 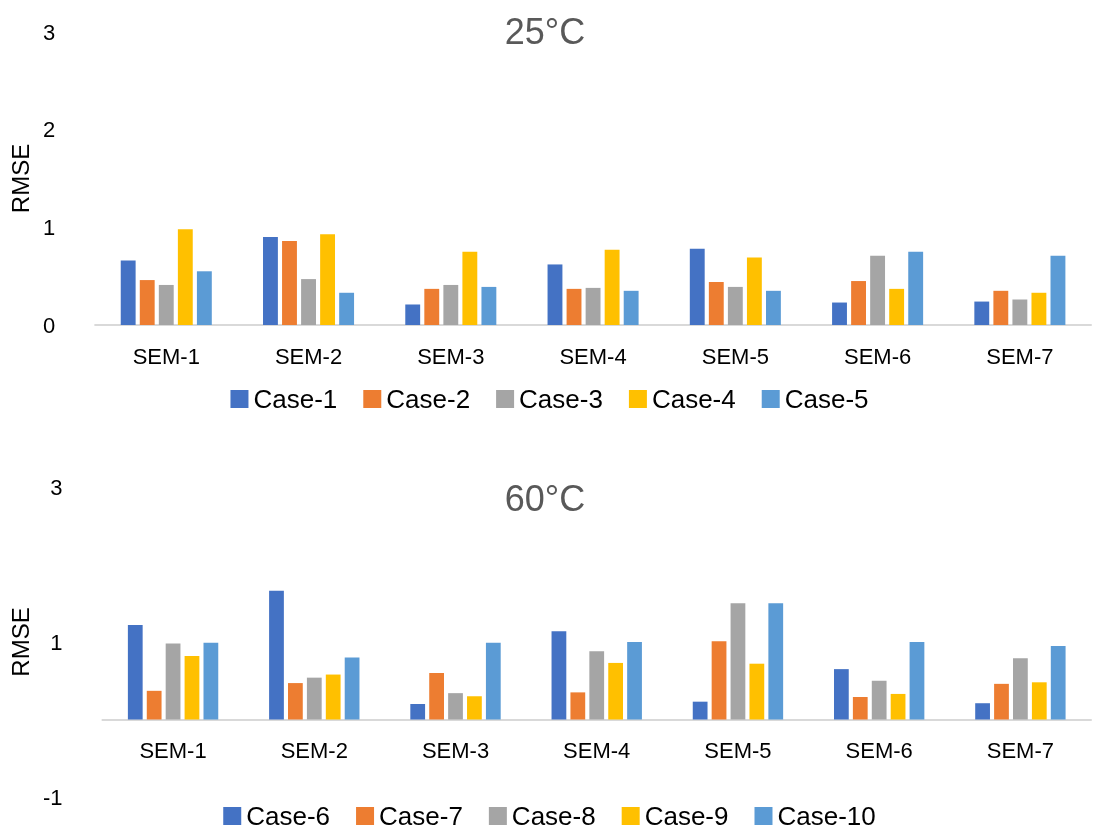 I want to click on legend-label: Case-3, so click(x=561, y=399).